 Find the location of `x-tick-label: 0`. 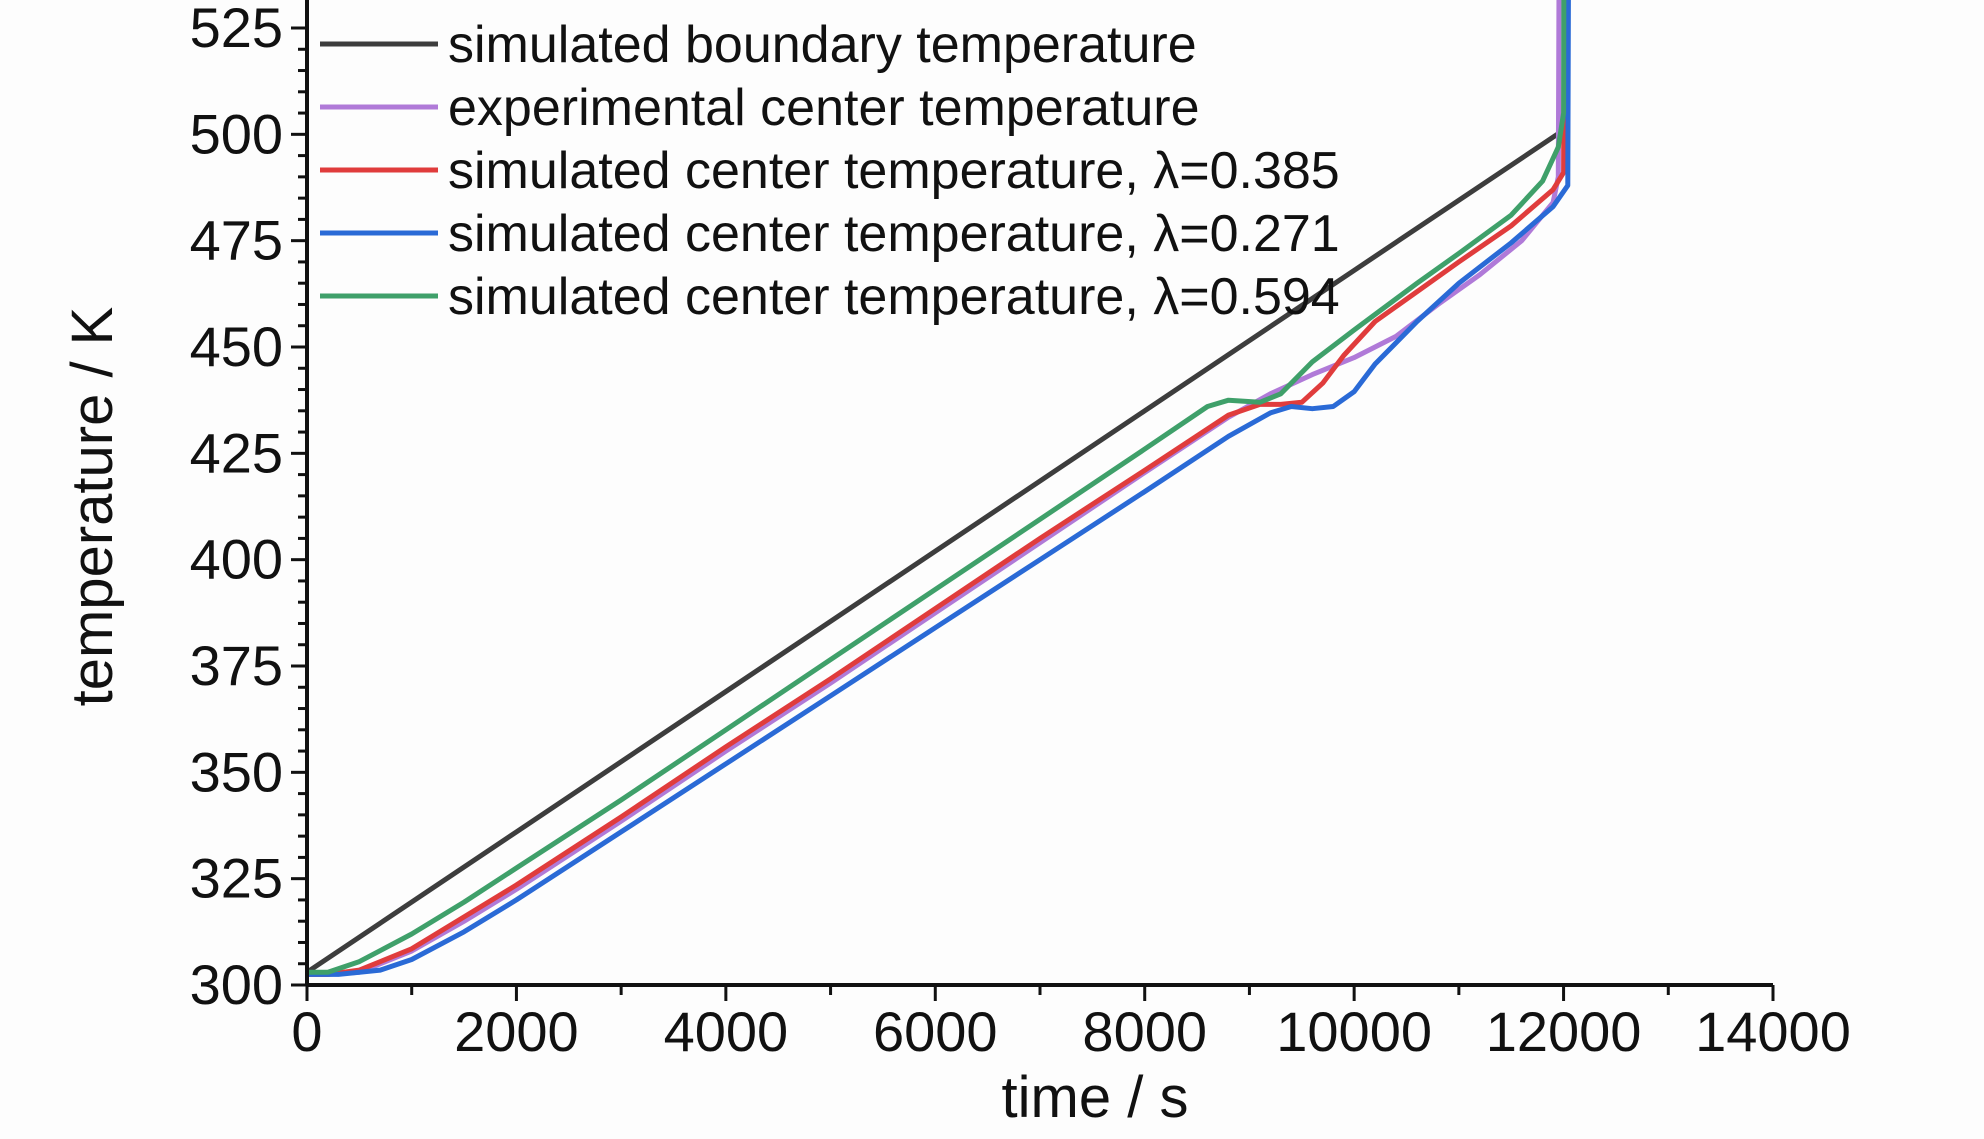

x-tick-label: 0 is located at coordinates (306, 1031).